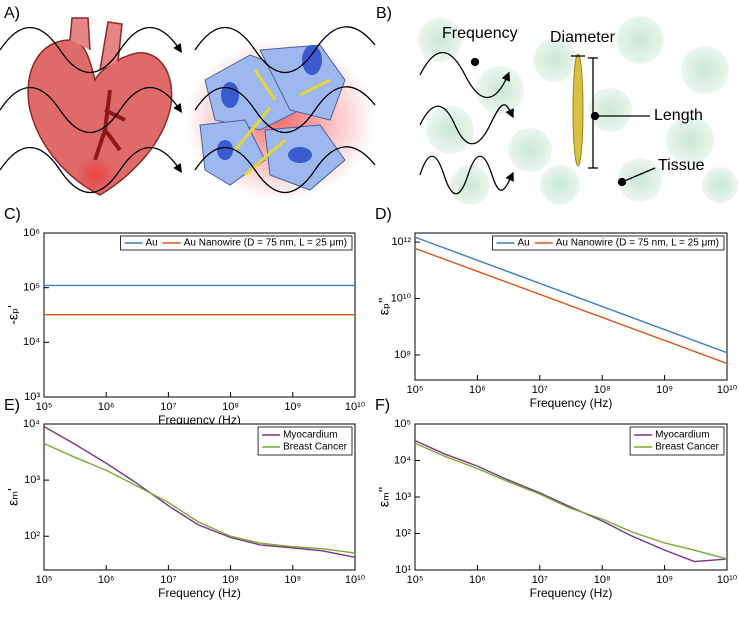 This screenshot has width=739, height=644. I want to click on panel-label: A), so click(12, 13).